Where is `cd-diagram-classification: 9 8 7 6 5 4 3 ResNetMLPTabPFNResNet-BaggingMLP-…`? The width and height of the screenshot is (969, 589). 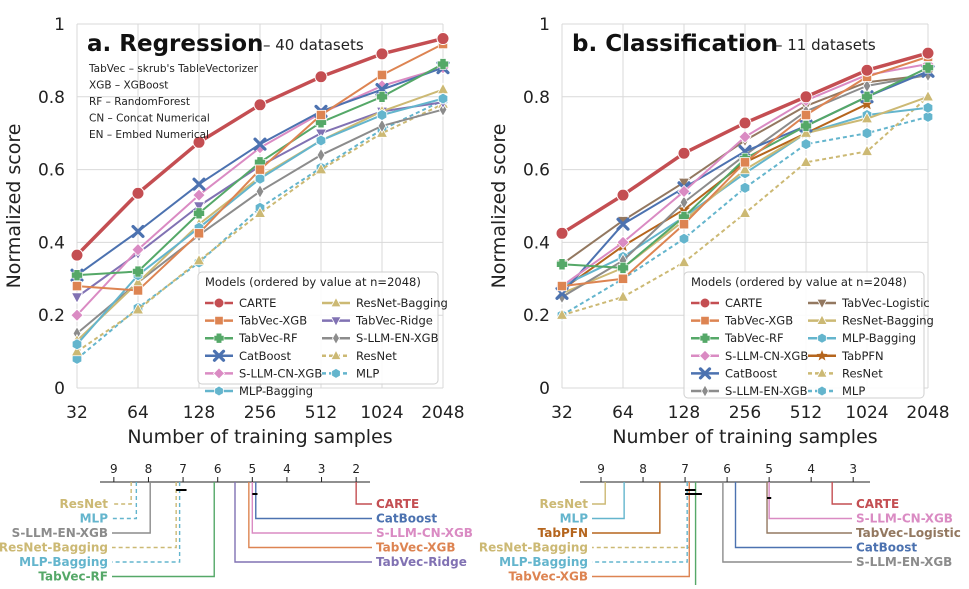
cd-diagram-classification: 9 8 7 6 5 4 3 ResNetMLPTabPFNResNet-BaggingMLP-… is located at coordinates (720, 525).